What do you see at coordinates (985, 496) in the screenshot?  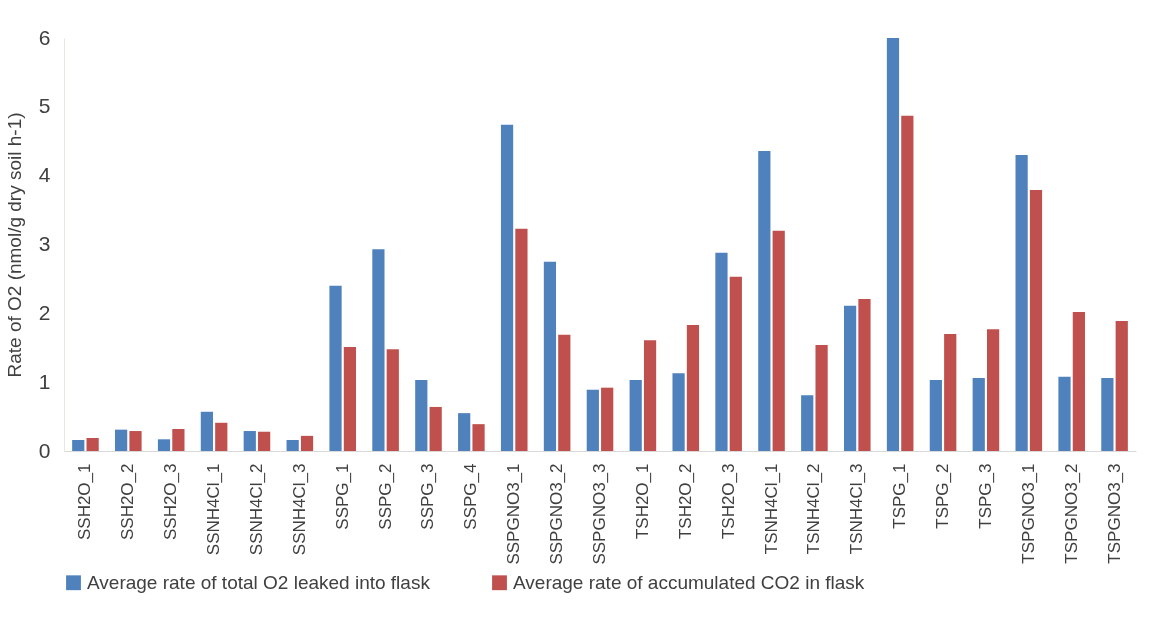 I see `x-tick-label: TSPG_3` at bounding box center [985, 496].